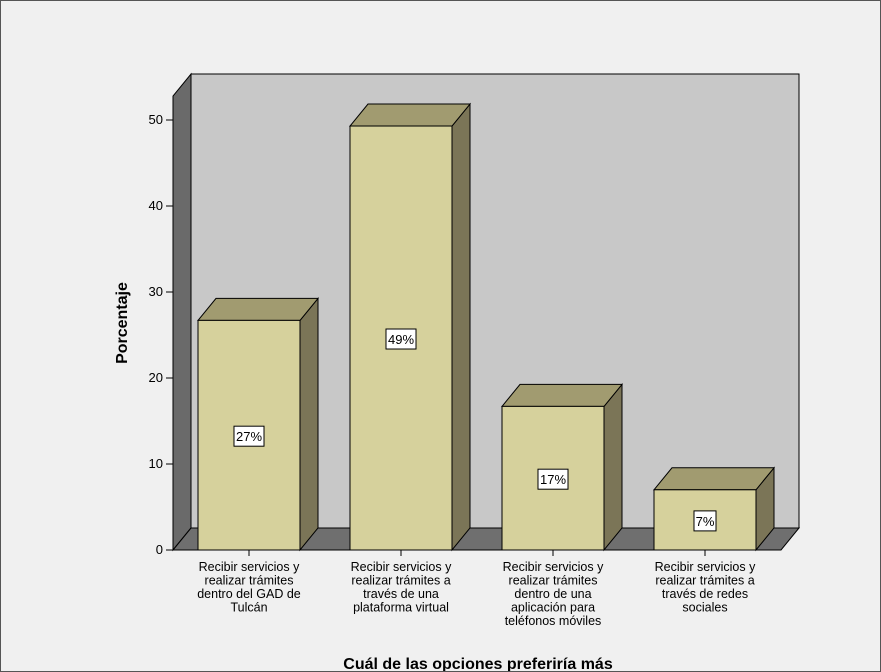 The image size is (881, 672). I want to click on y-tick-label: 20, so click(156, 377).